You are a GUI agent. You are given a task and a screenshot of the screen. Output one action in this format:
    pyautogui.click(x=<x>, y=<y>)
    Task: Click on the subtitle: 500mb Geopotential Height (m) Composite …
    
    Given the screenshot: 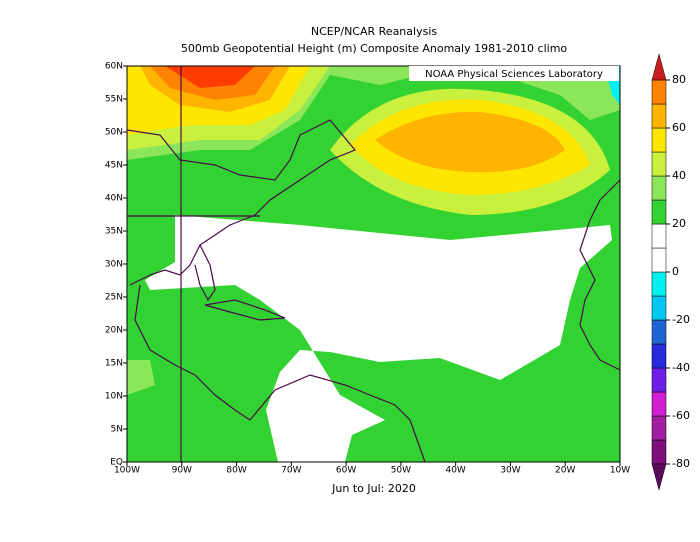 What is the action you would take?
    pyautogui.click(x=374, y=48)
    